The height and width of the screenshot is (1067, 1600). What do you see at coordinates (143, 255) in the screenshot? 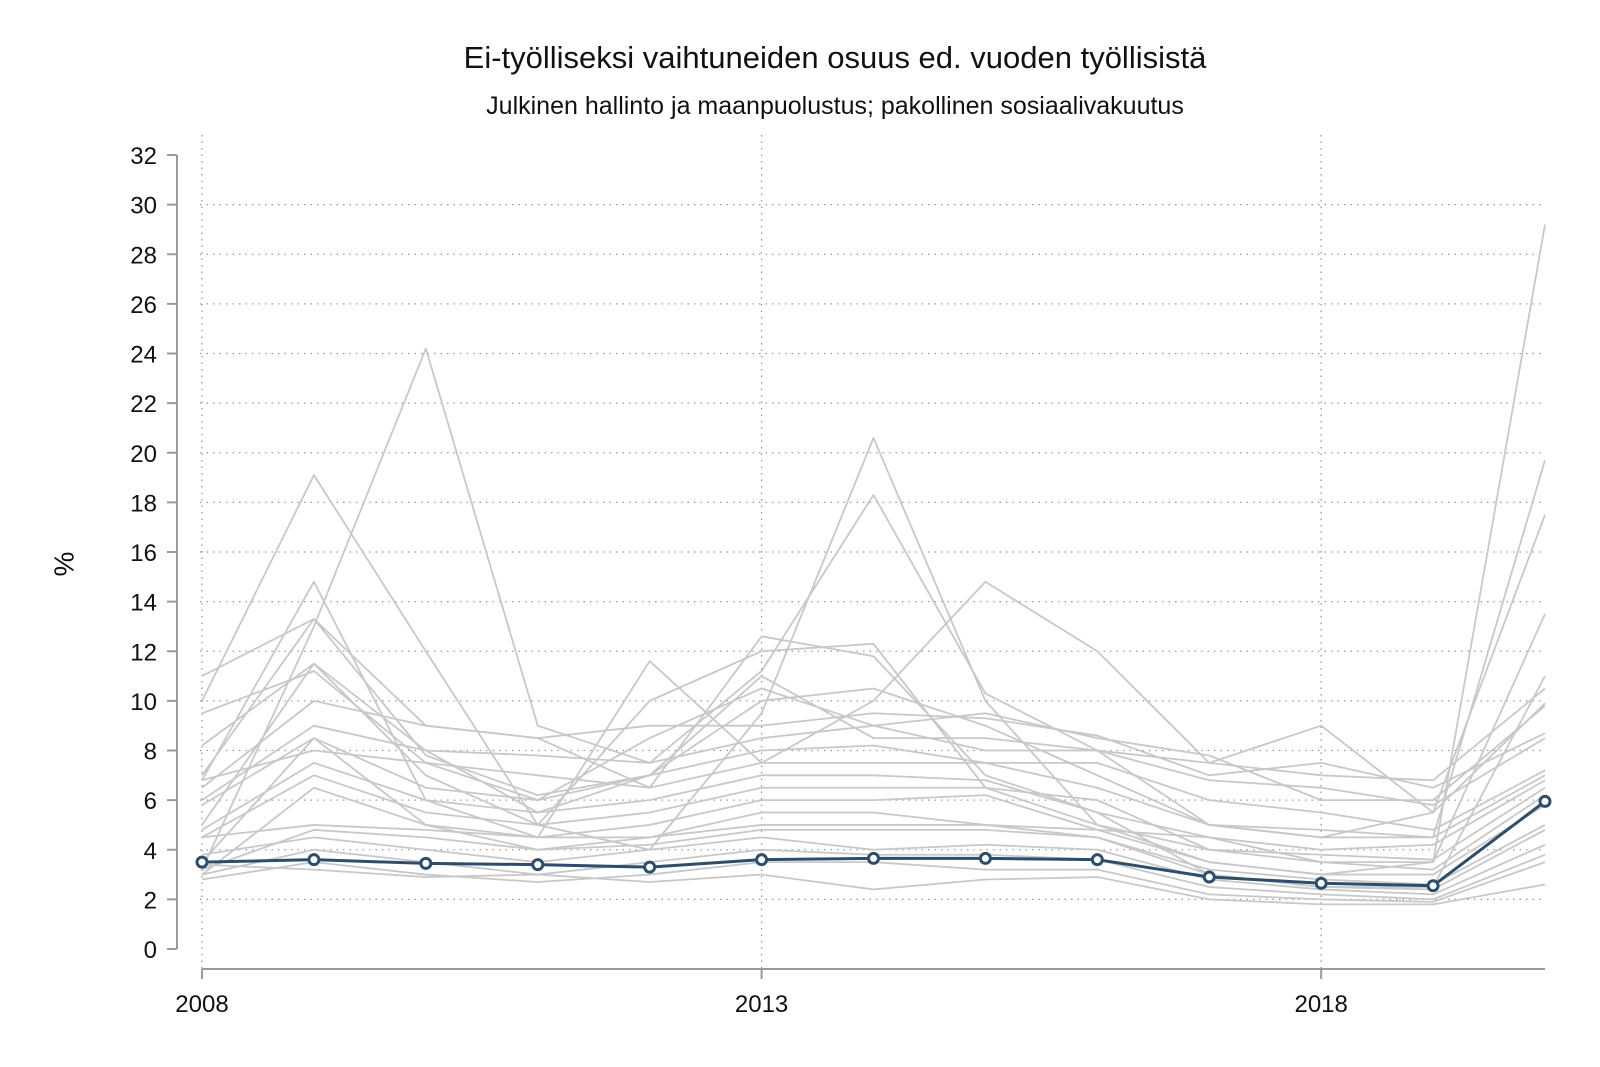
I see `y-tick-label: 28` at bounding box center [143, 255].